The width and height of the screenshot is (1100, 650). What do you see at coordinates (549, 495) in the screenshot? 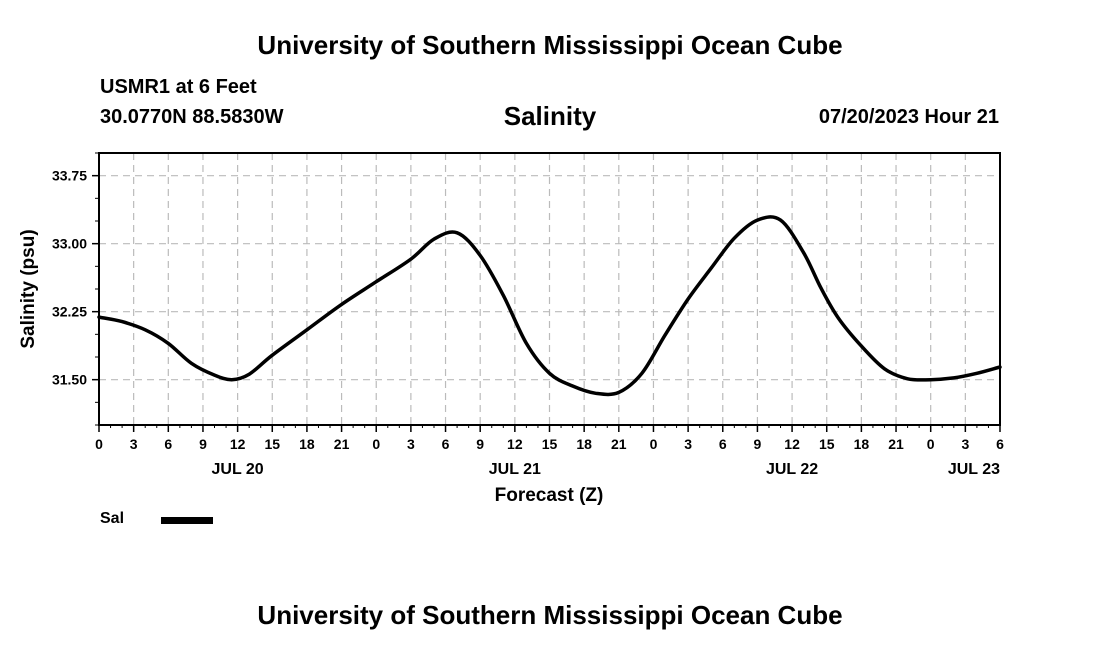
I see `x-axis-label: Forecast (Z)` at bounding box center [549, 495].